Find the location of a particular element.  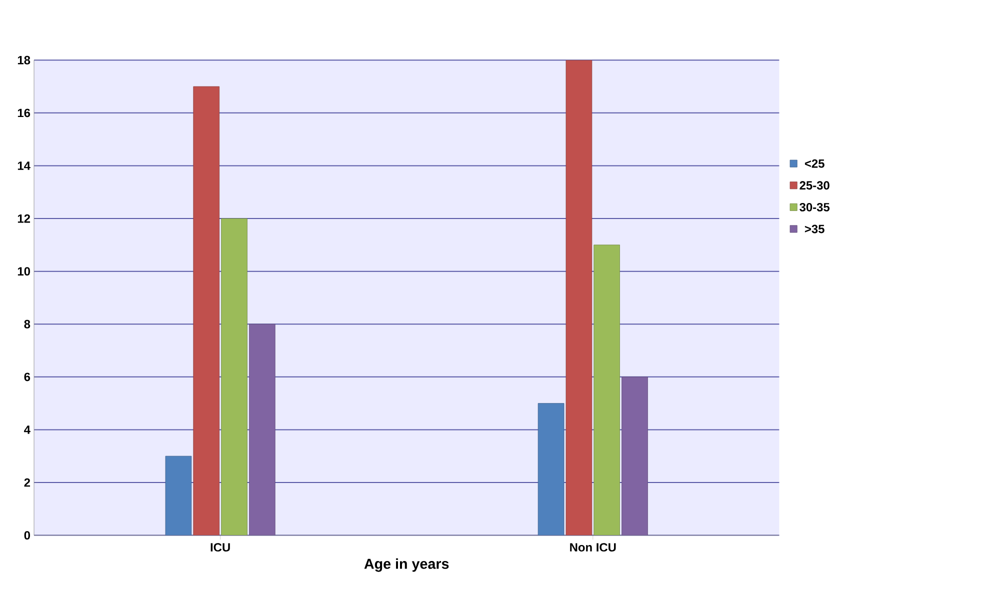

y-tick-label: 6 is located at coordinates (27, 377).